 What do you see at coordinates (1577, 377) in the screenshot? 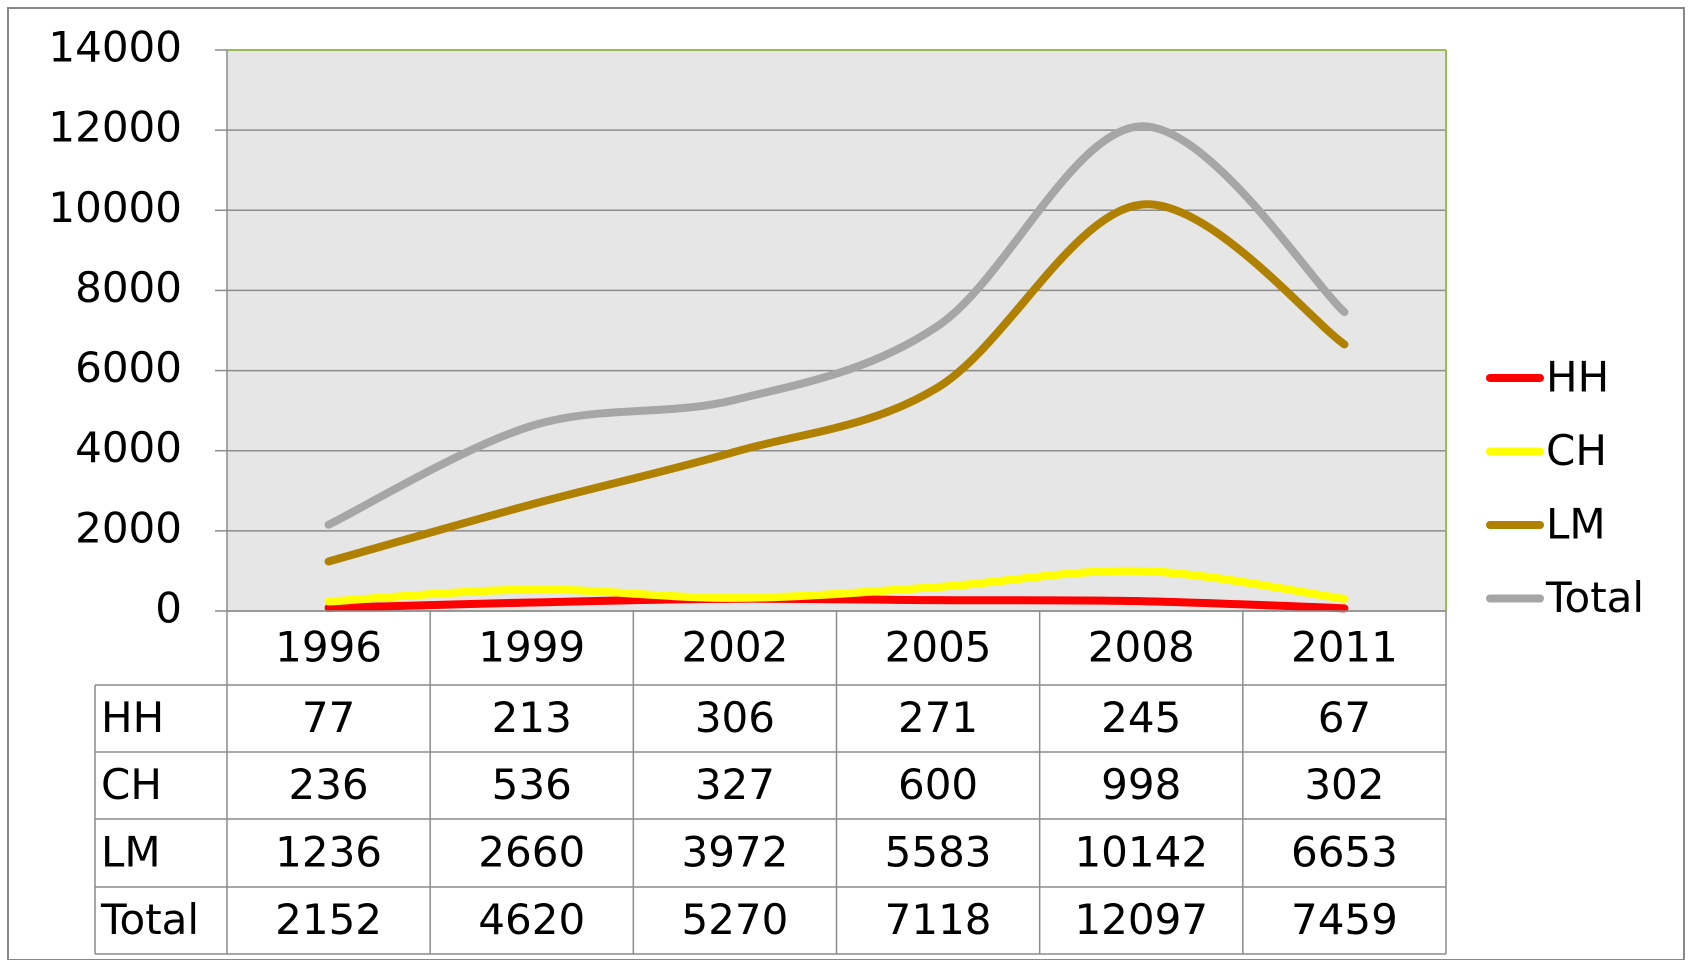
I see `legend-label: HH` at bounding box center [1577, 377].